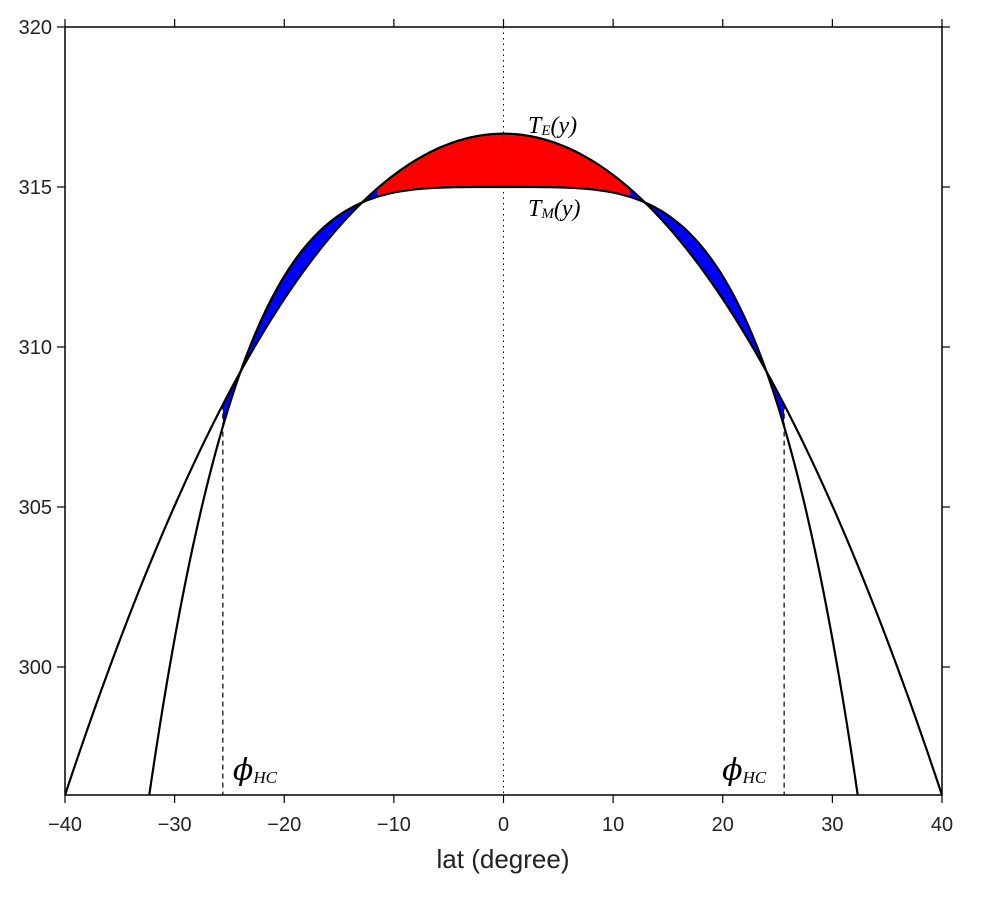 The height and width of the screenshot is (905, 985). I want to click on x-tick-label: 40, so click(942, 825).